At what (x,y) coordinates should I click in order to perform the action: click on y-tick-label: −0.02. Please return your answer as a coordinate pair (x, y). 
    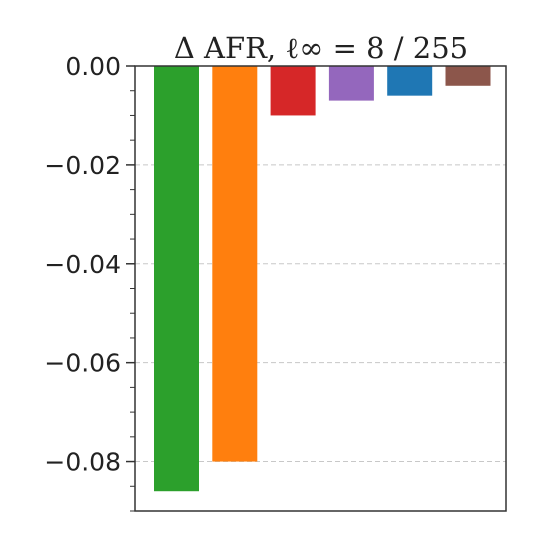
    Looking at the image, I should click on (82, 165).